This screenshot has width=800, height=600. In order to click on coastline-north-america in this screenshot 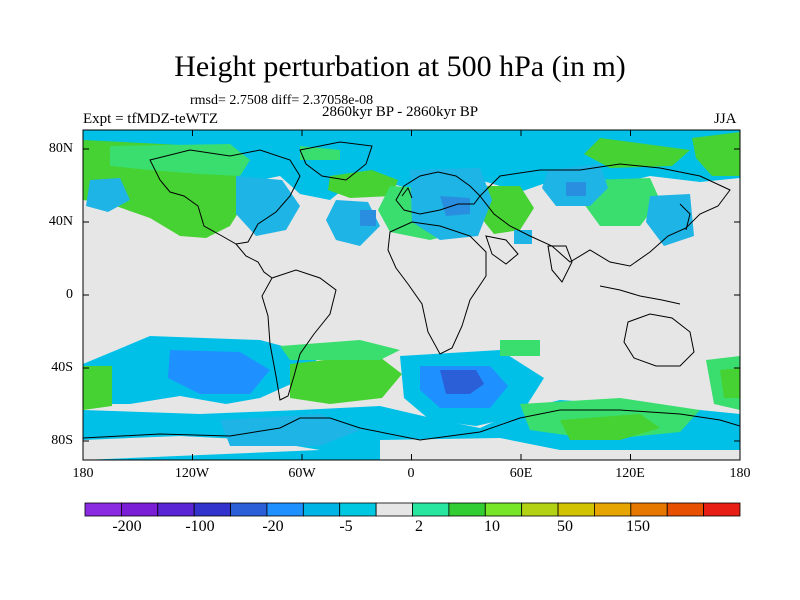, I will do `click(225, 197)`.